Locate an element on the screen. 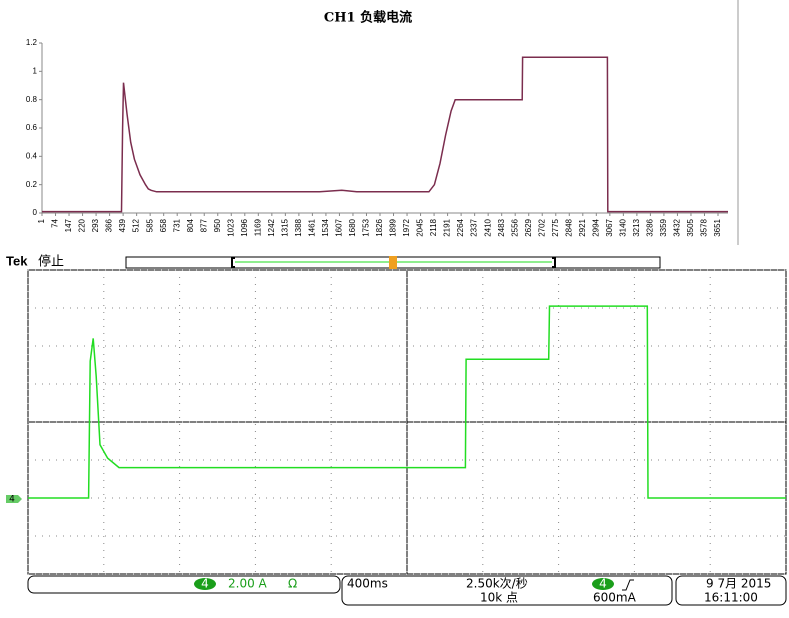 The height and width of the screenshot is (618, 789). ground-label: 4 is located at coordinates (12, 500).